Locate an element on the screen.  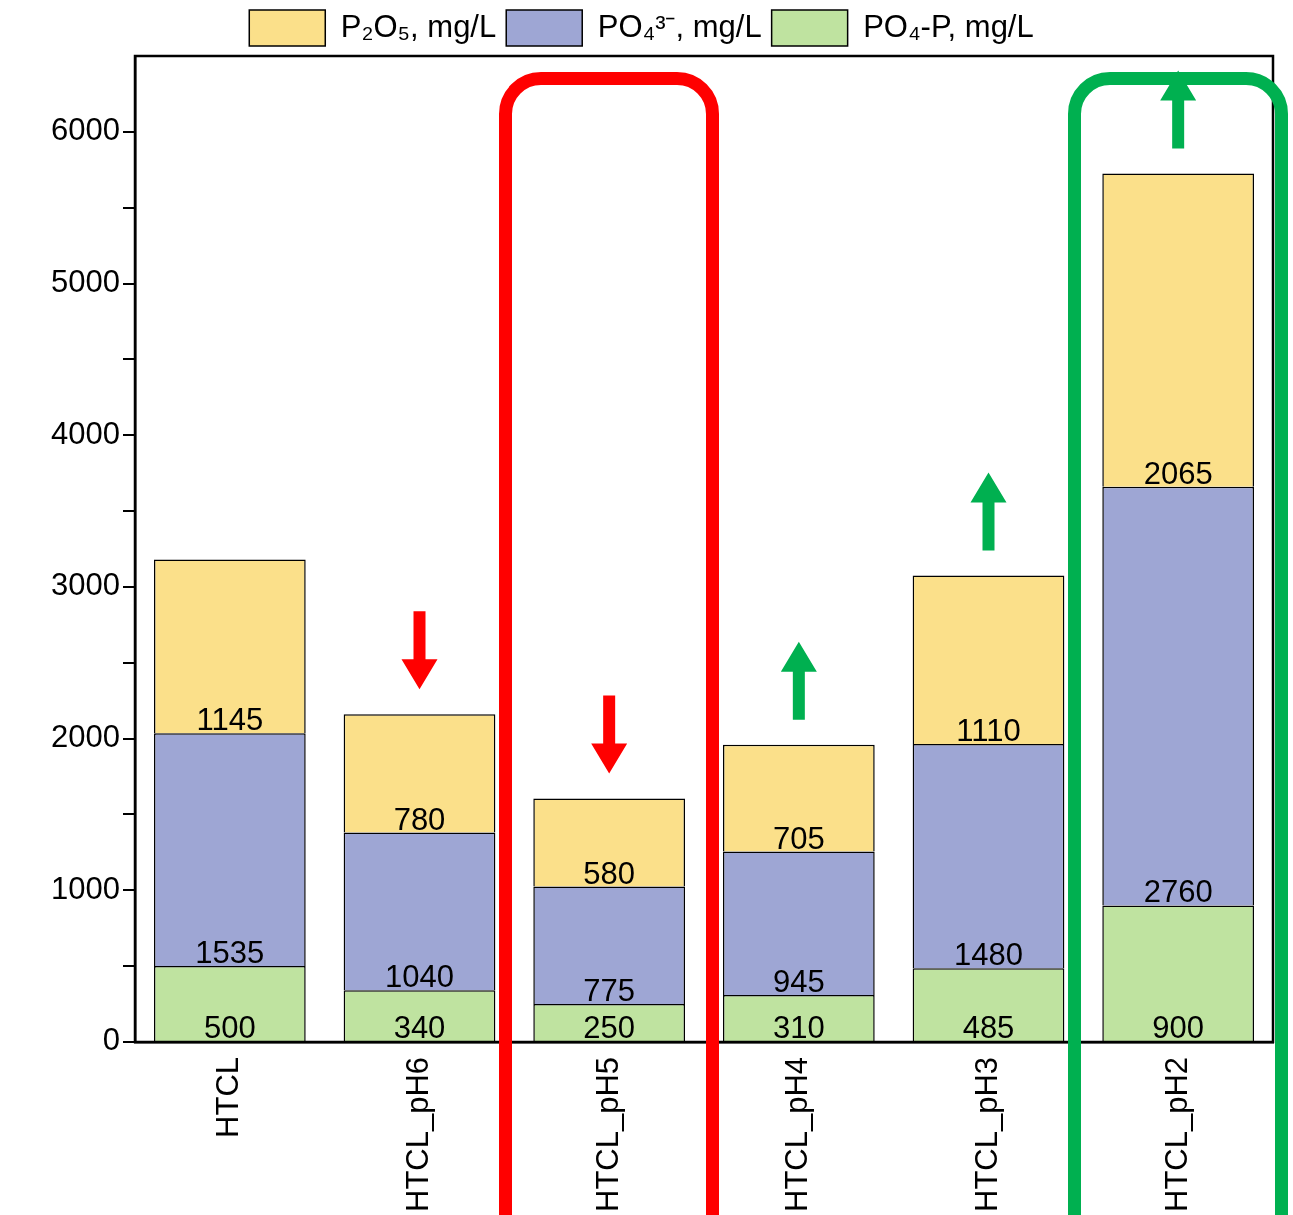
data-label: 1535 is located at coordinates (230, 953).